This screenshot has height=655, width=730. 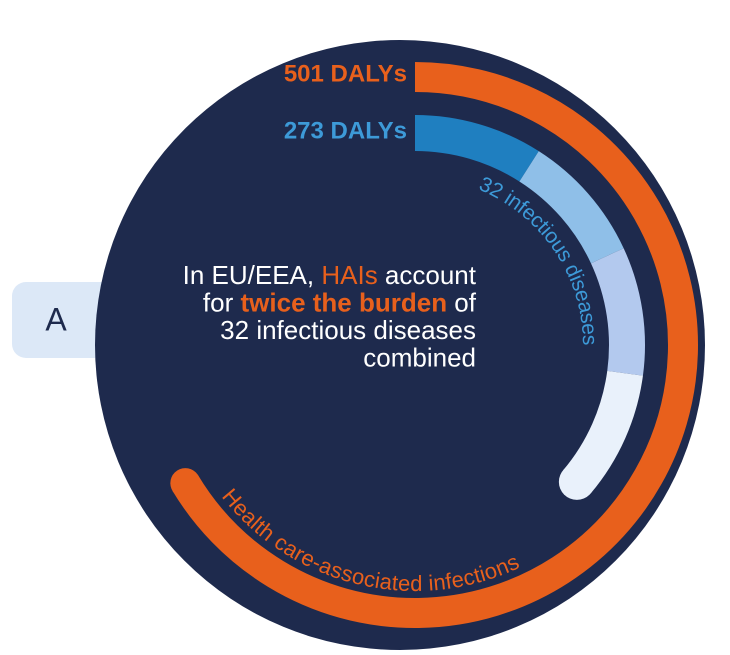 I want to click on annotation-part: for, so click(x=222, y=302).